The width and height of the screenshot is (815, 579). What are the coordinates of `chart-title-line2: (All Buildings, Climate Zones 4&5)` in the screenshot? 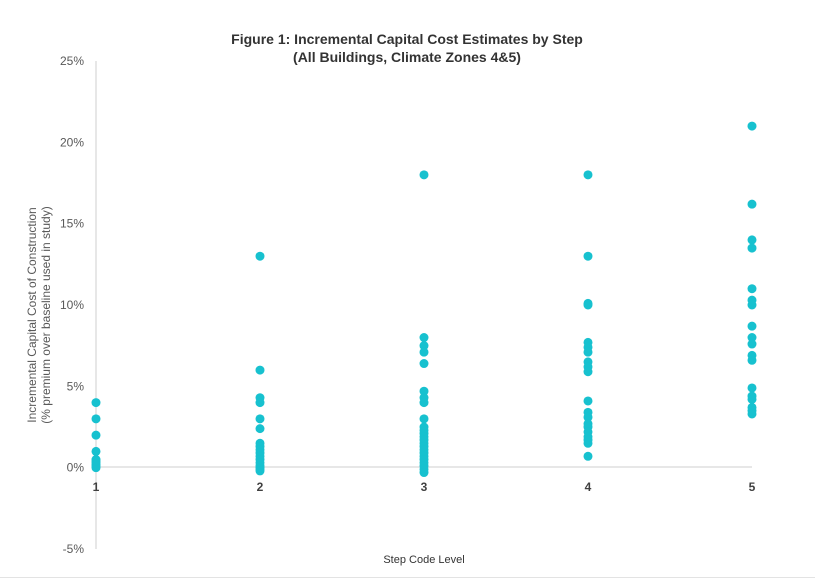 It's located at (407, 57).